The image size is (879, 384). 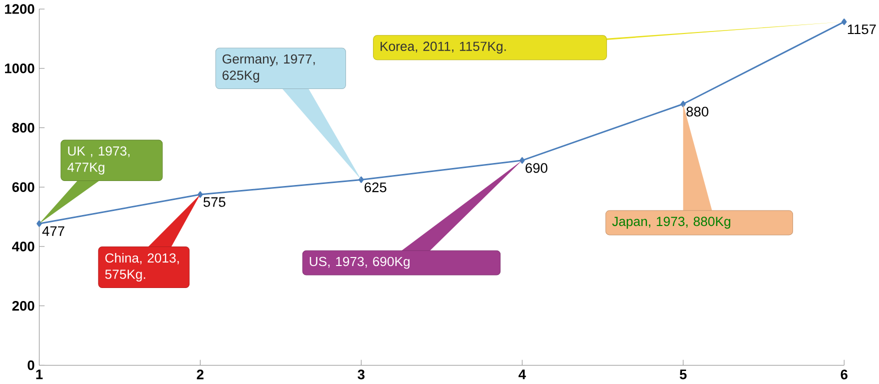 What do you see at coordinates (844, 375) in the screenshot?
I see `x-tick-label: 6` at bounding box center [844, 375].